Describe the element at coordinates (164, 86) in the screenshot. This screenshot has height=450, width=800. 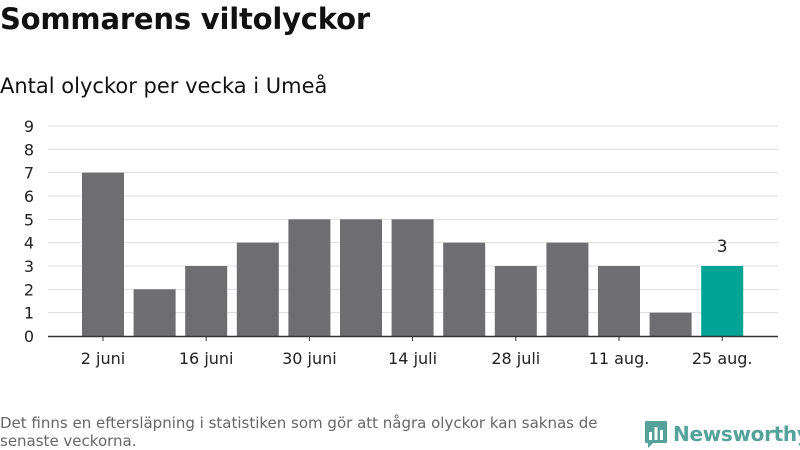
I see `chart-subtitle: Antal olyckor per vecka i Umeå` at that location.